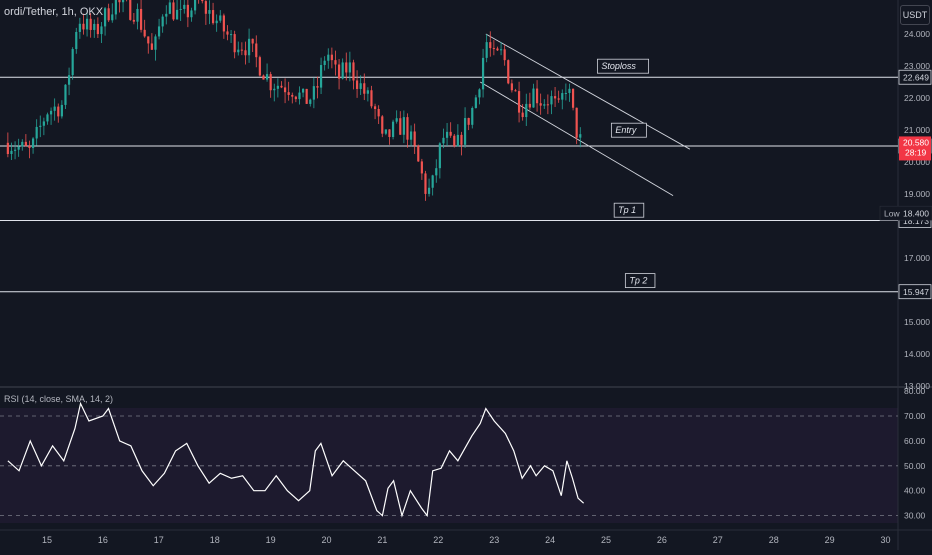  What do you see at coordinates (915, 15) in the screenshot?
I see `currency-button: USDT` at bounding box center [915, 15].